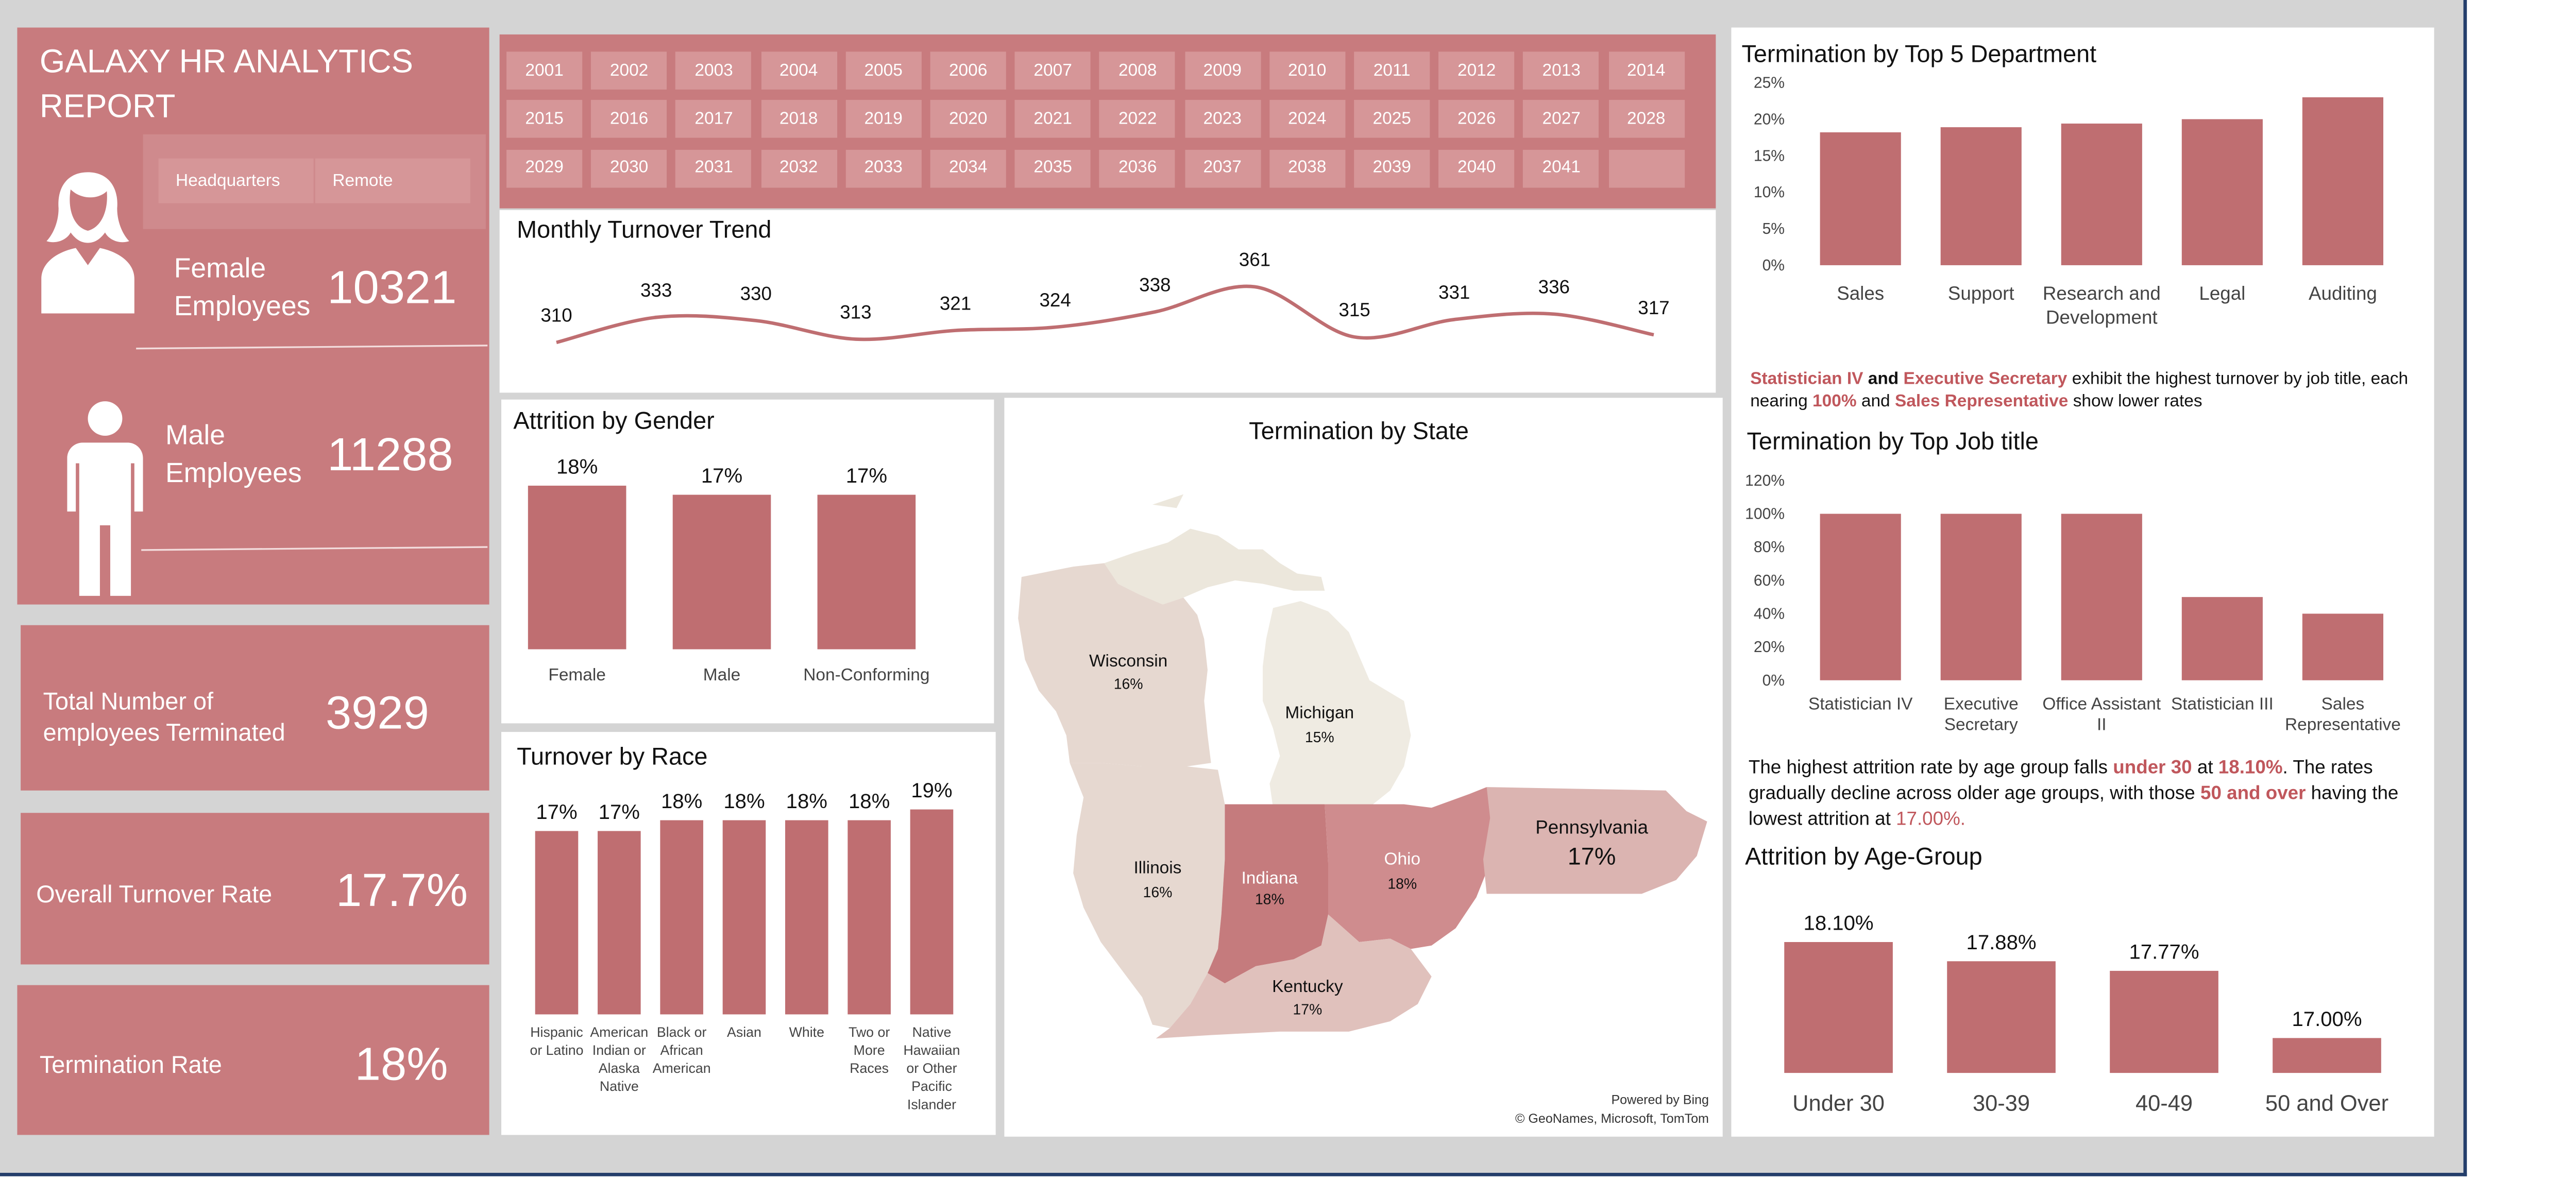 The image size is (2576, 1180). What do you see at coordinates (1267, 894) in the screenshot?
I see `state-indiana-shape` at bounding box center [1267, 894].